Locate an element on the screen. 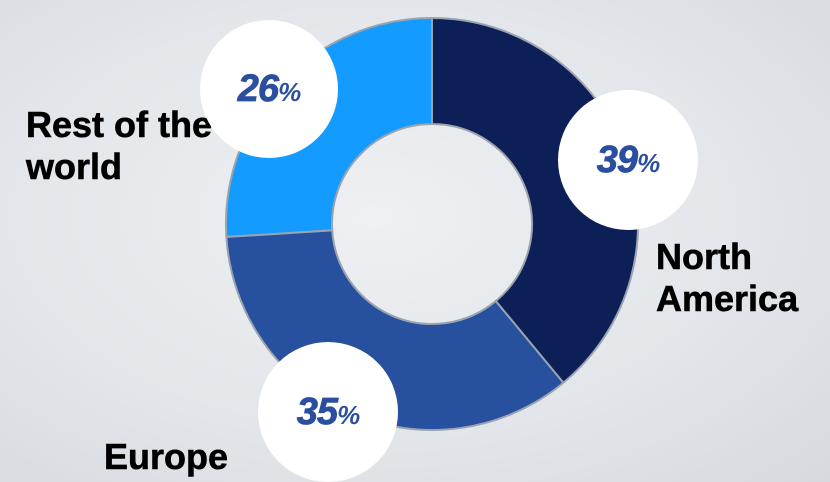 The image size is (830, 482). pct-sign-europe: % is located at coordinates (348, 414).